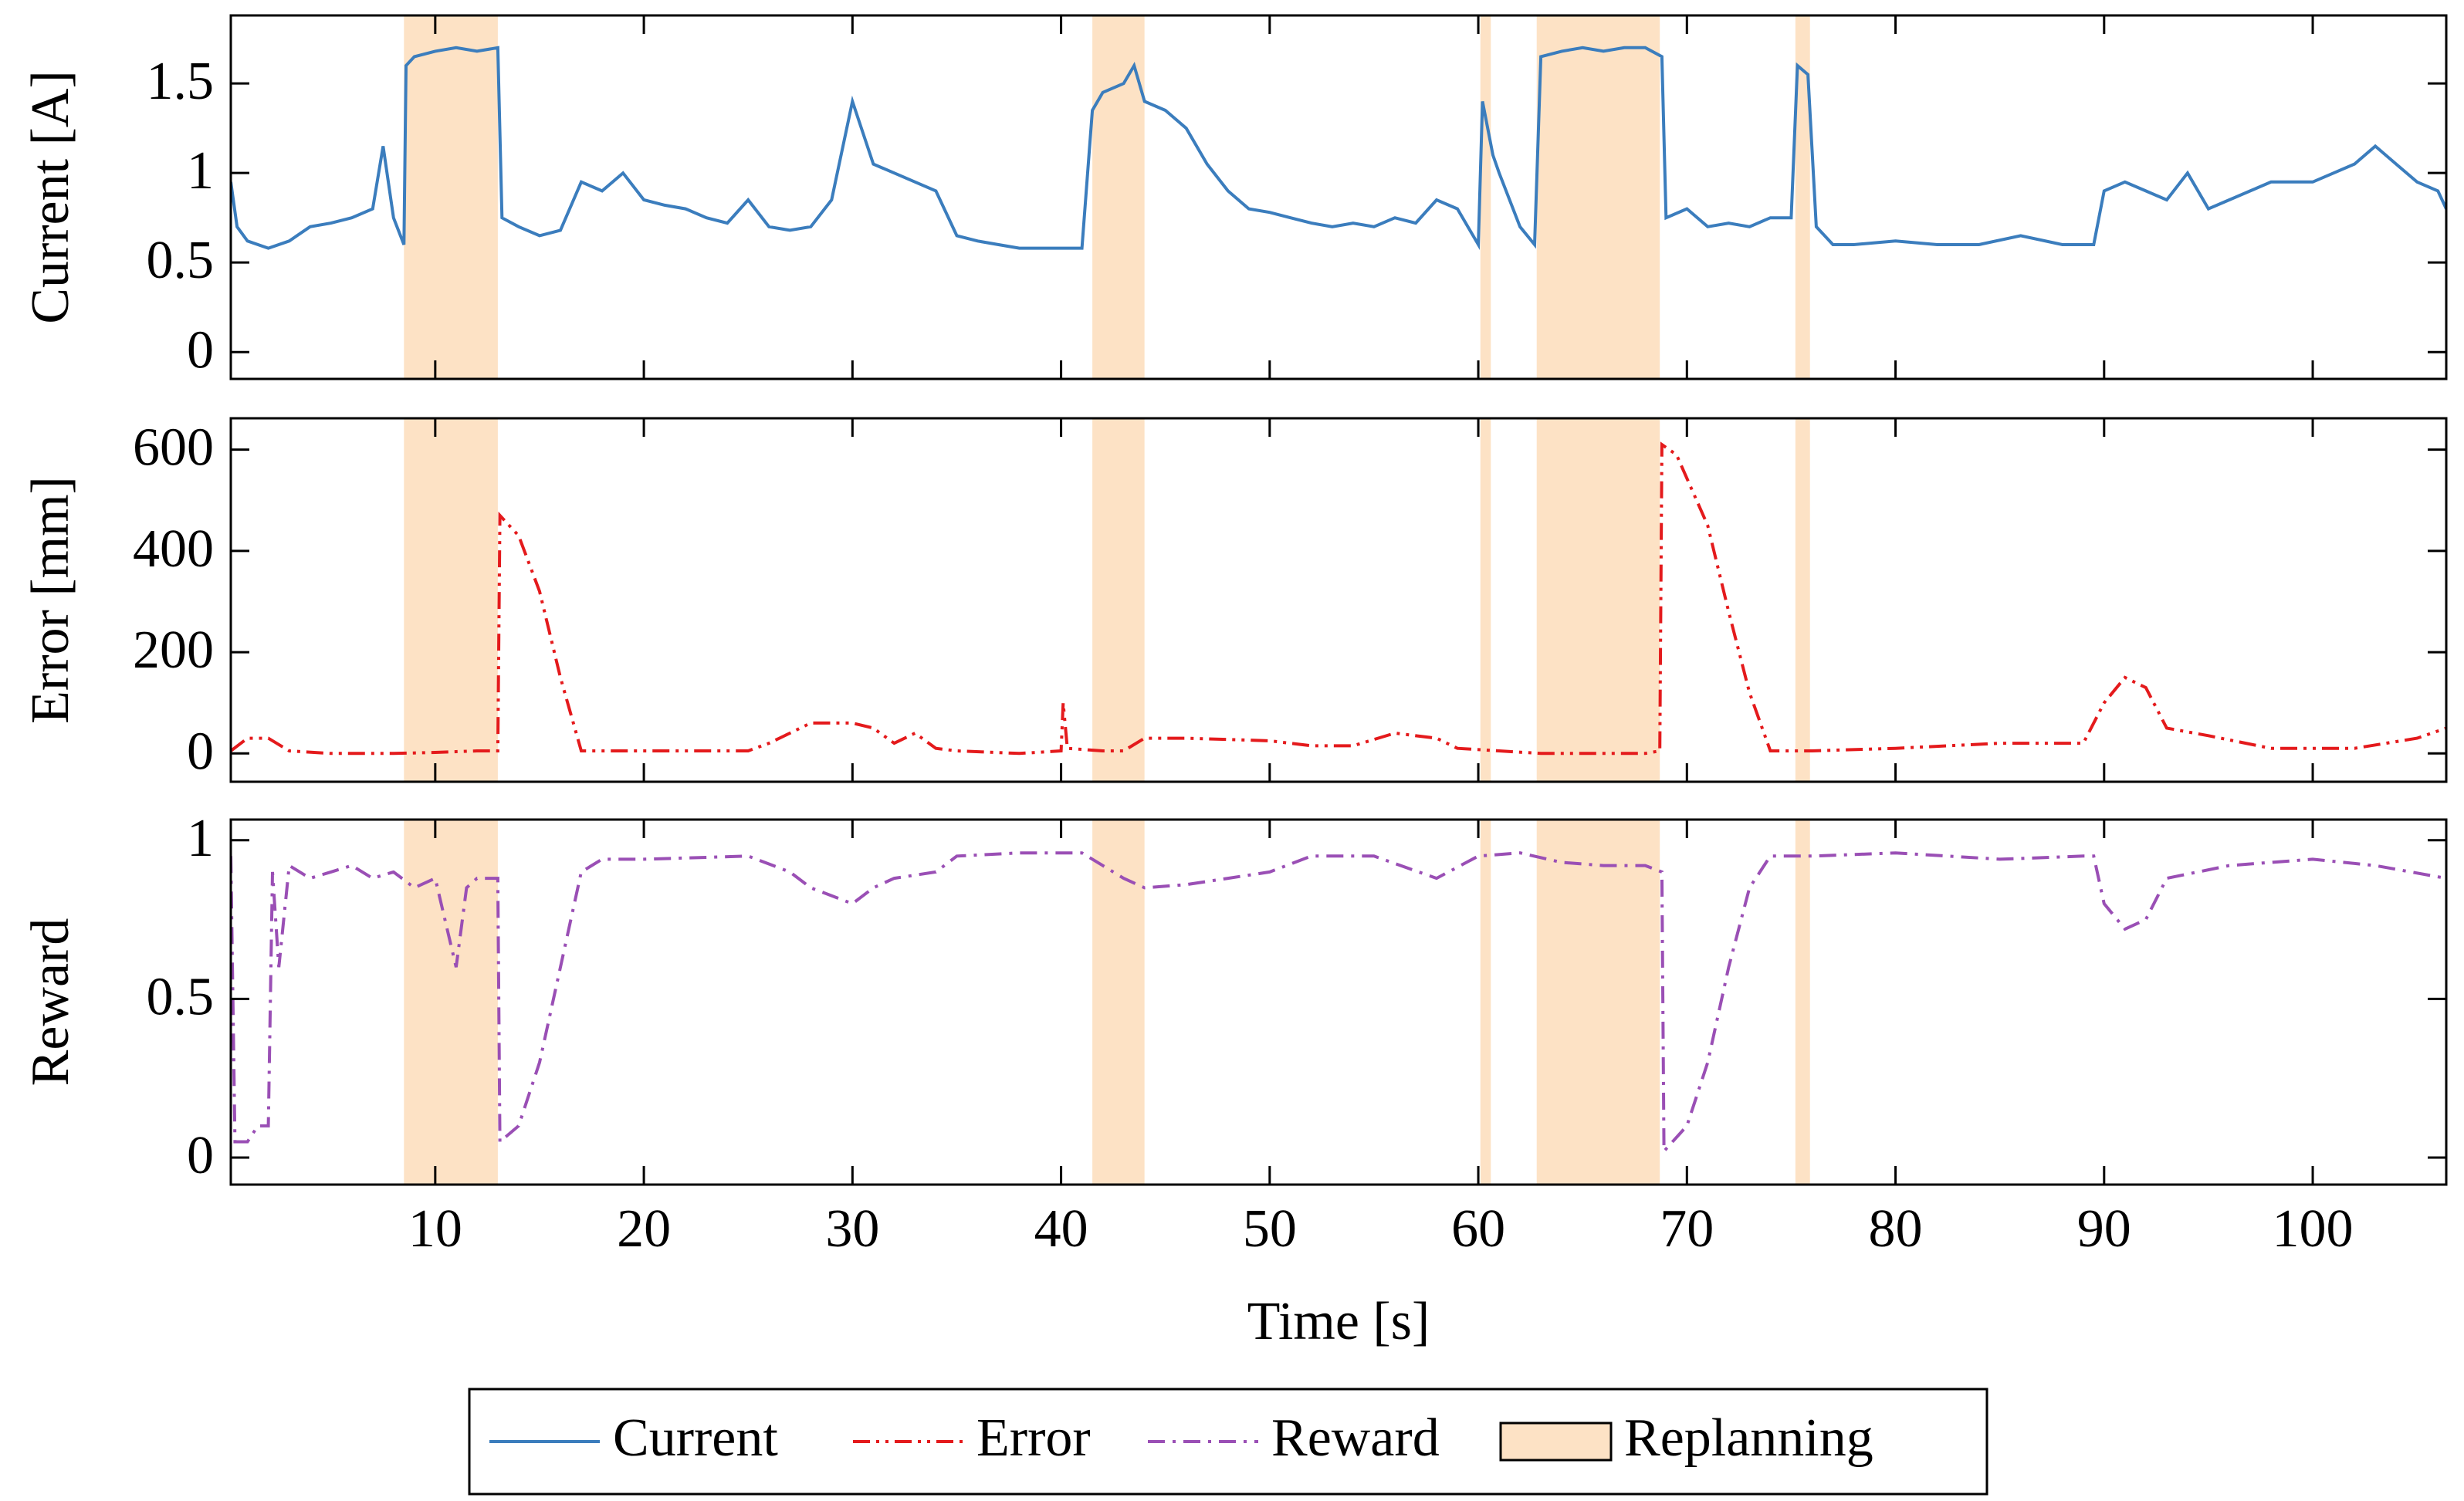  What do you see at coordinates (1748, 1438) in the screenshot?
I see `legend-label: Replanning` at bounding box center [1748, 1438].